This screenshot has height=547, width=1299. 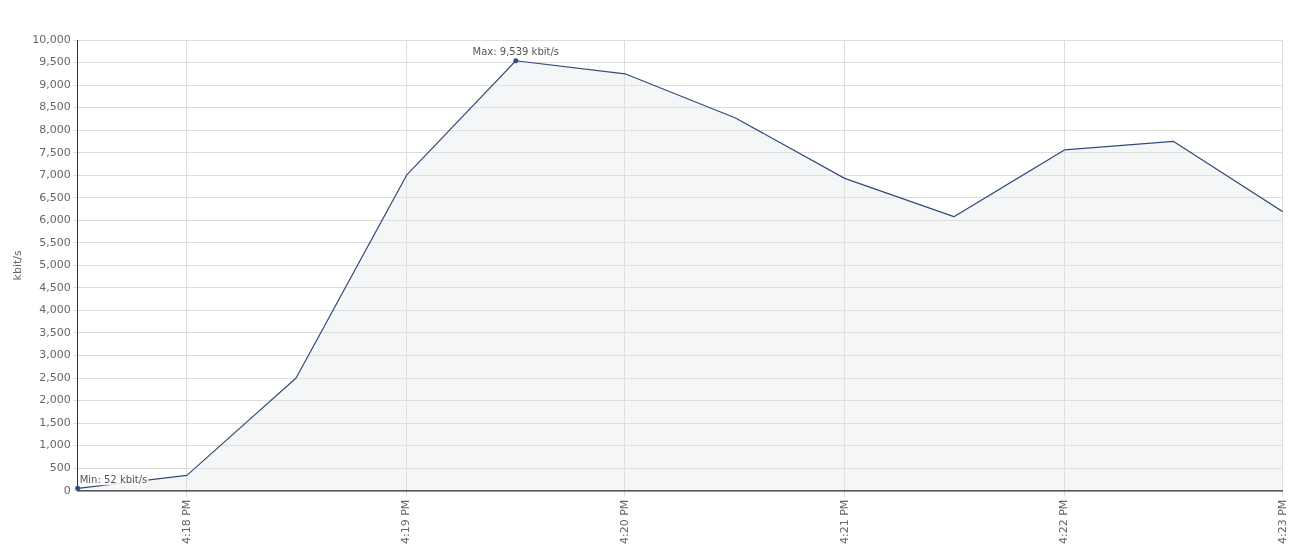 What do you see at coordinates (186, 522) in the screenshot?
I see `x-tick-label: 4:18 PM` at bounding box center [186, 522].